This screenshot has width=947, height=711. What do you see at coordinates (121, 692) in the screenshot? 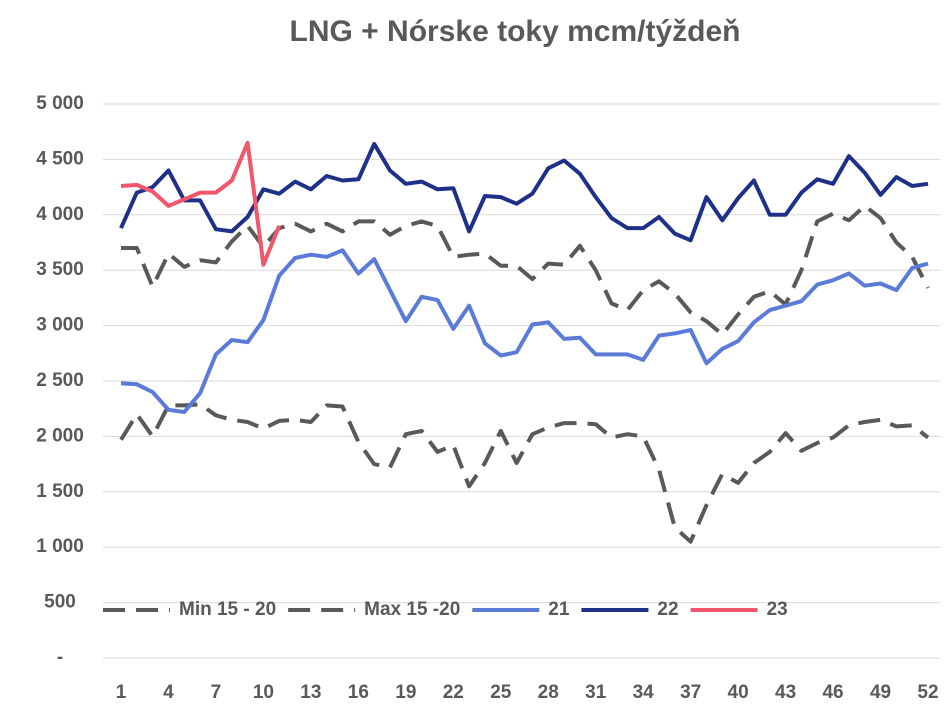
I see `x-tick-label: 1` at bounding box center [121, 692].